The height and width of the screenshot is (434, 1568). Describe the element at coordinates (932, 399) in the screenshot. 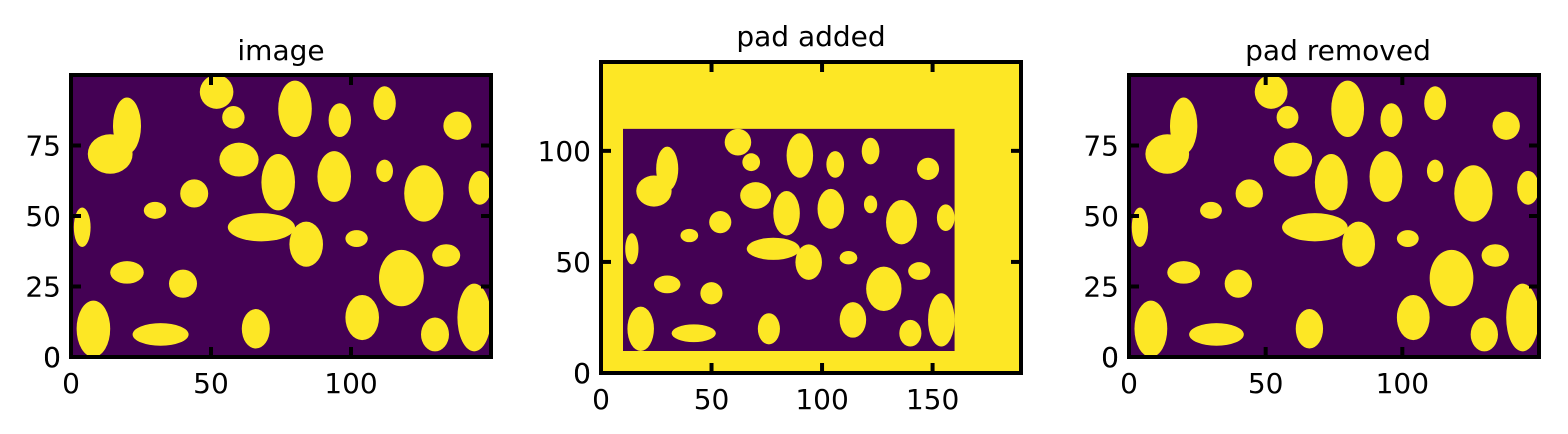

I see `x-tick-label: 150` at that location.